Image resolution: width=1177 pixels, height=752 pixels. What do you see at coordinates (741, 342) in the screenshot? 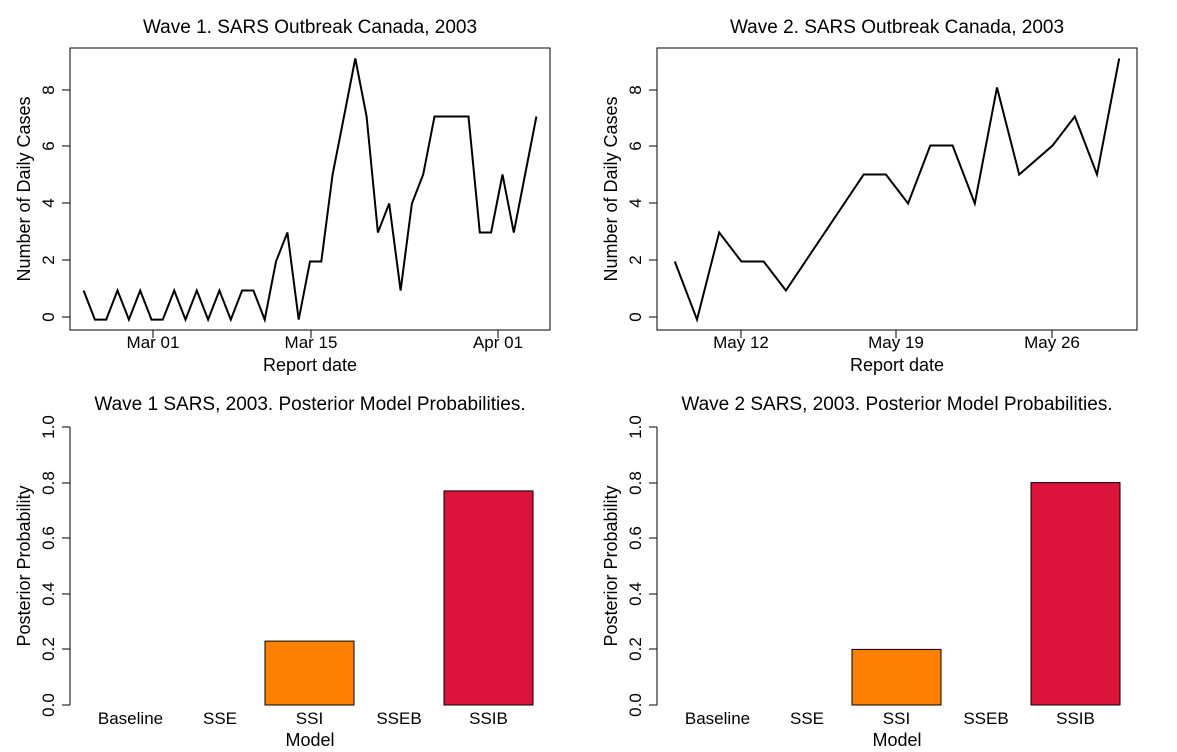
I see `x-tick-label: May 12` at bounding box center [741, 342].